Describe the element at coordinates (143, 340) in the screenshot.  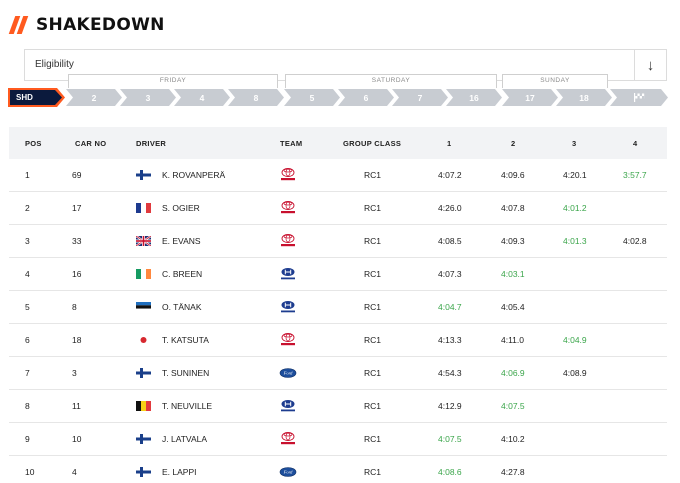
I see `flag-japan-icon` at that location.